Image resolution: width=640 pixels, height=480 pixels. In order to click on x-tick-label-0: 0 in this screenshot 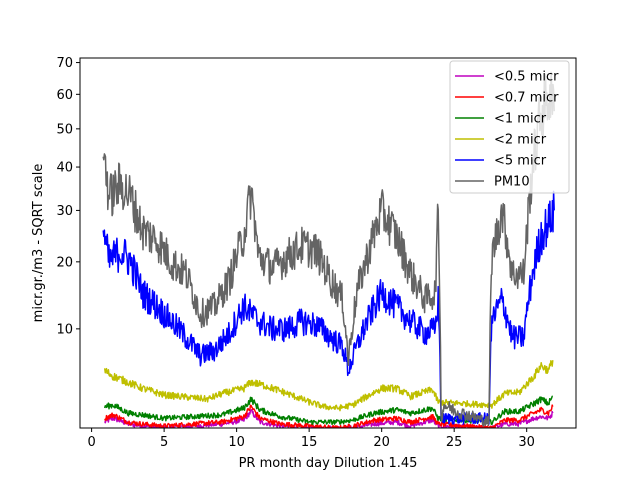, I will do `click(91, 442)`.